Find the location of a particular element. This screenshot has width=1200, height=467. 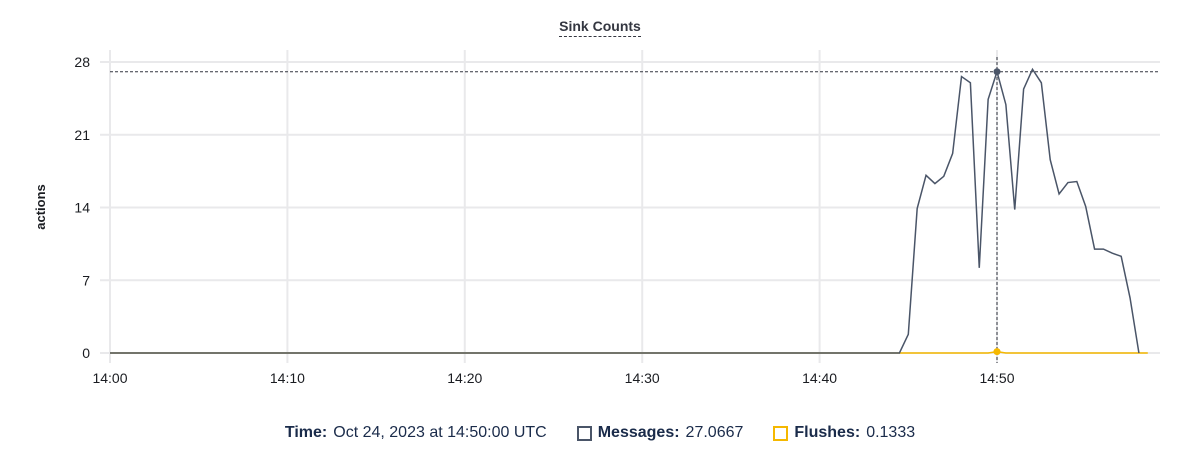

x-tick-label: 14:40 is located at coordinates (819, 378).